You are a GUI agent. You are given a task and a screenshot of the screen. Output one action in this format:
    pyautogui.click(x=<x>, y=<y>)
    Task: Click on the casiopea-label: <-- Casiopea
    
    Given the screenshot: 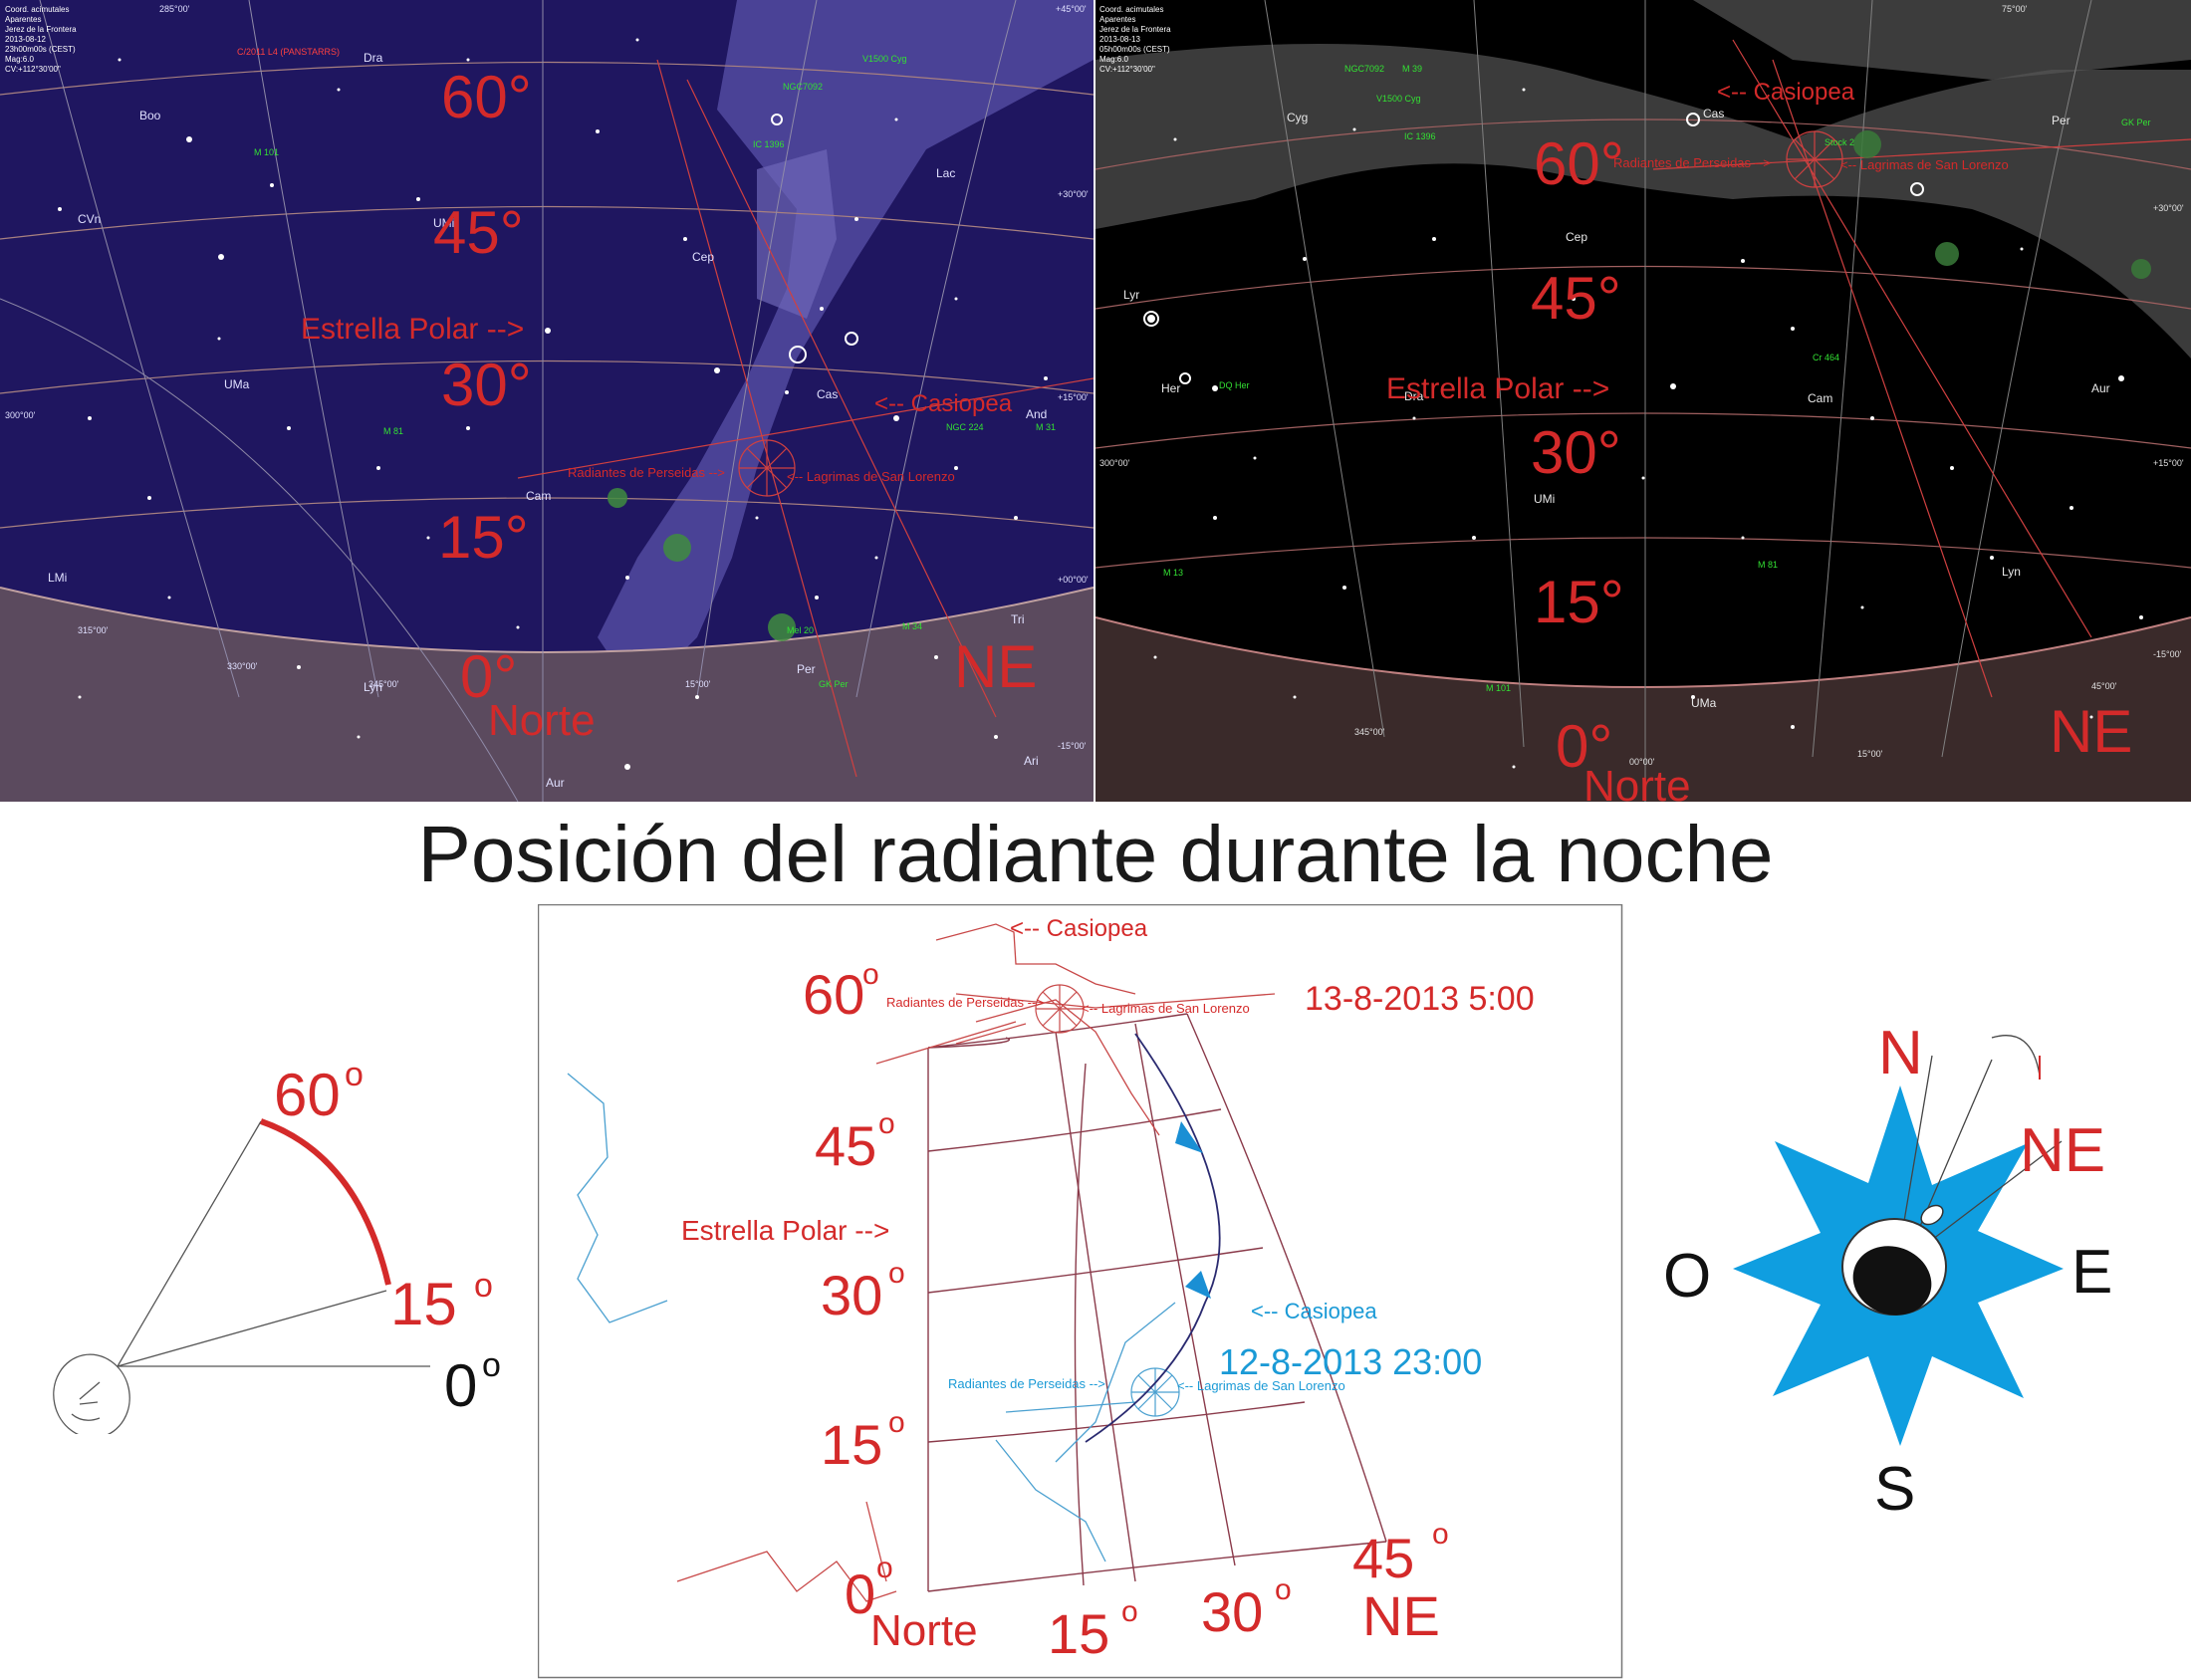 What is the action you would take?
    pyautogui.click(x=943, y=403)
    